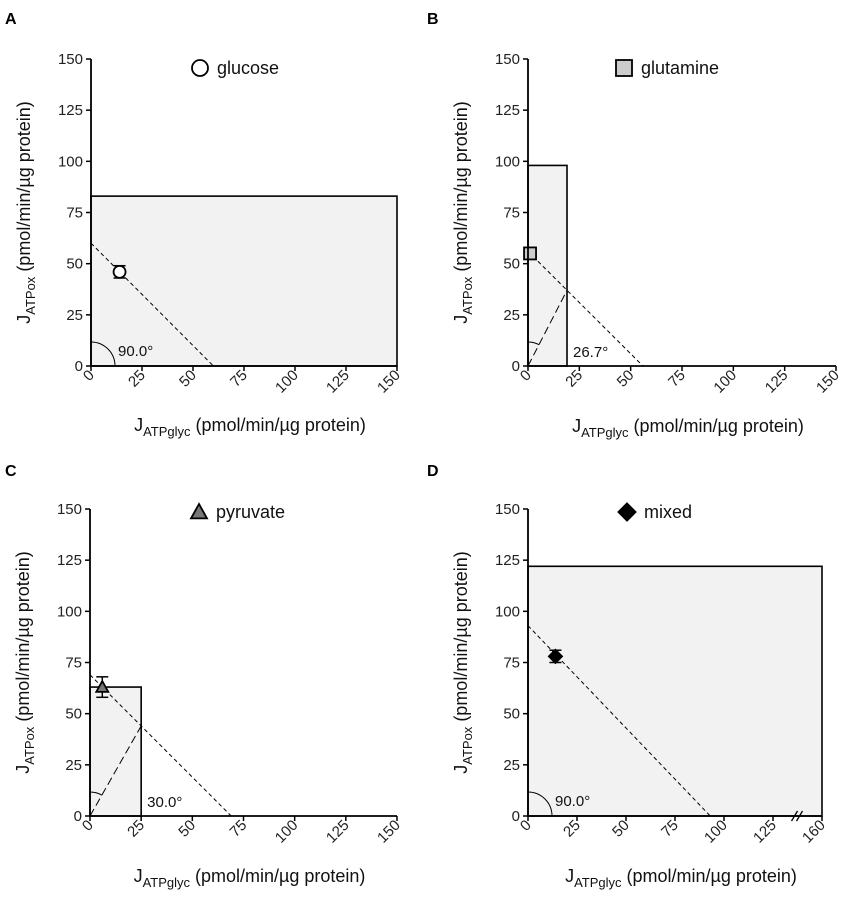 The image size is (845, 899). Describe the element at coordinates (11, 471) in the screenshot. I see `panel-letter: C` at that location.